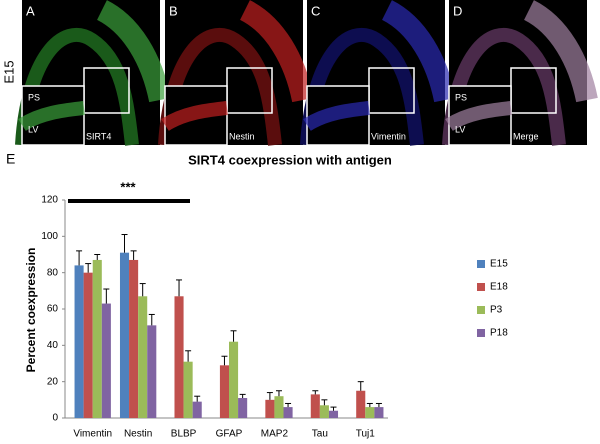  What do you see at coordinates (526, 136) in the screenshot?
I see `panel-label: Merge` at bounding box center [526, 136].